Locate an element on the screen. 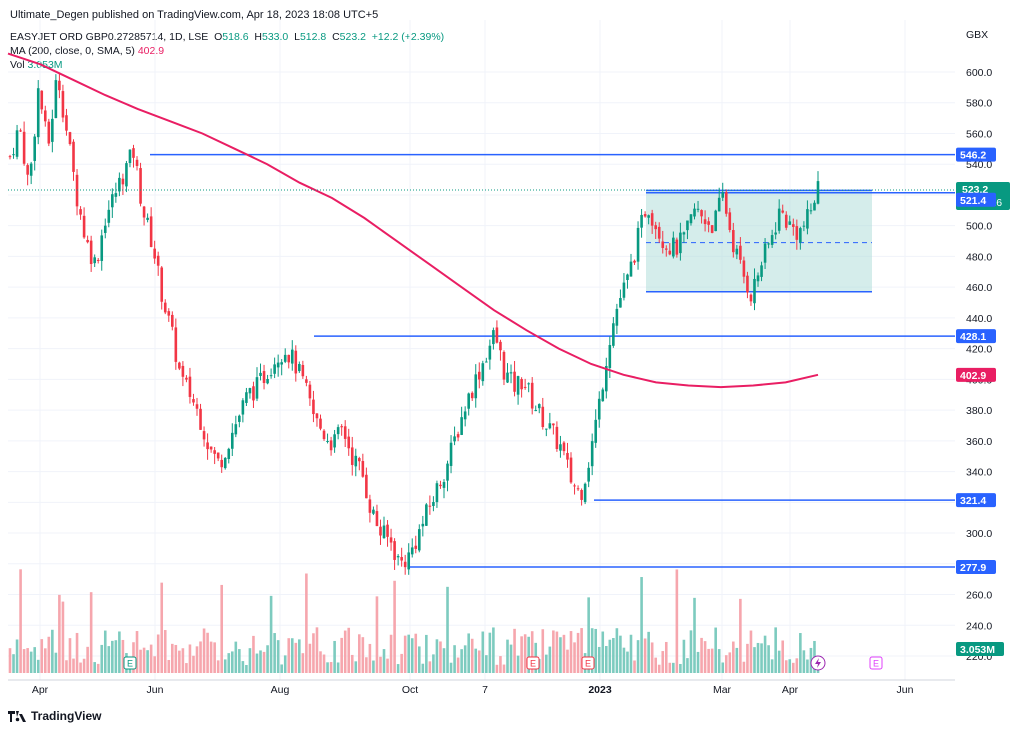 The width and height of the screenshot is (1024, 730). earnings-event-icon: E is located at coordinates (876, 663).